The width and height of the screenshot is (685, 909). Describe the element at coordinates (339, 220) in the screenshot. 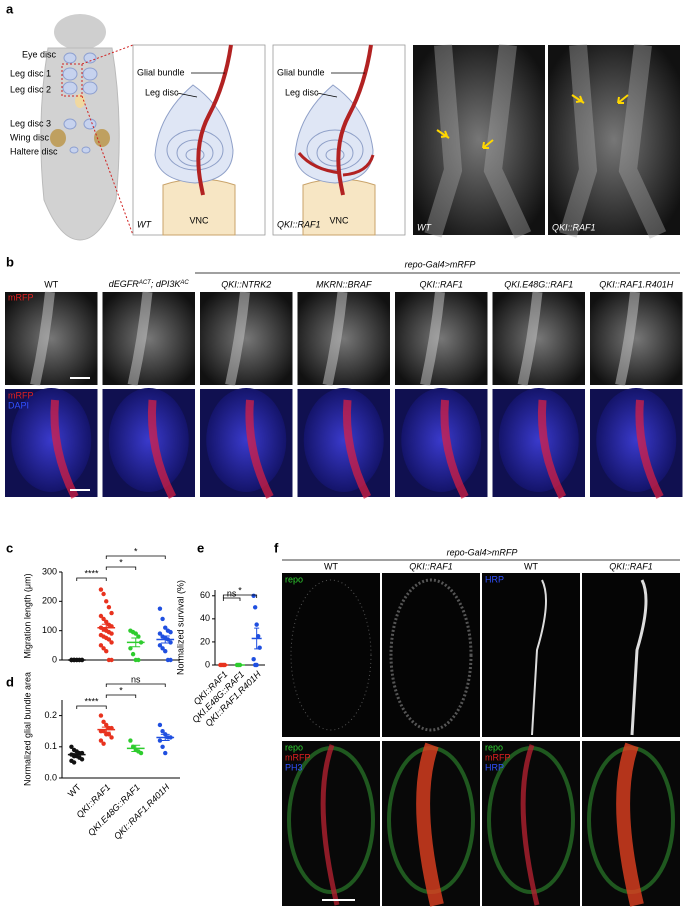

I see `label: VNC` at that location.